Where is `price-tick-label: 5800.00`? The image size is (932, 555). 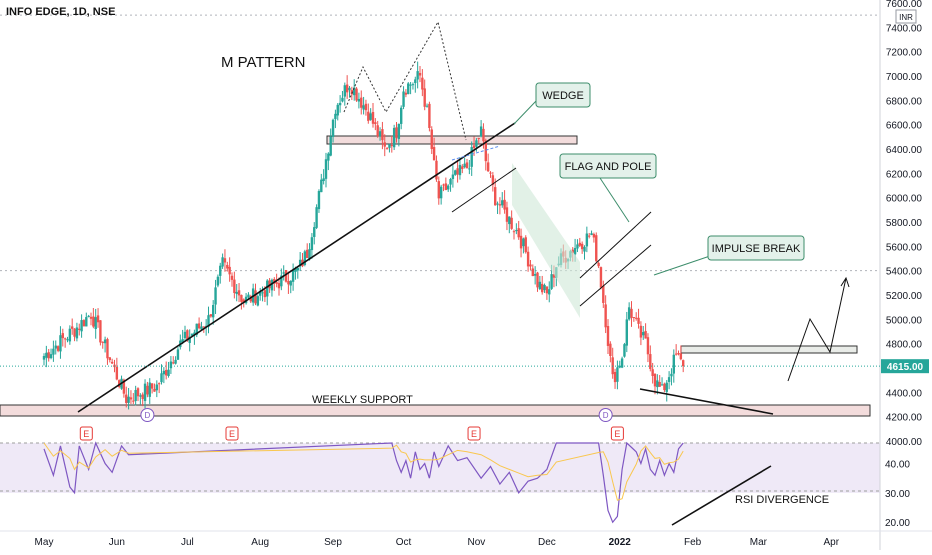
price-tick-label: 5800.00 is located at coordinates (904, 223).